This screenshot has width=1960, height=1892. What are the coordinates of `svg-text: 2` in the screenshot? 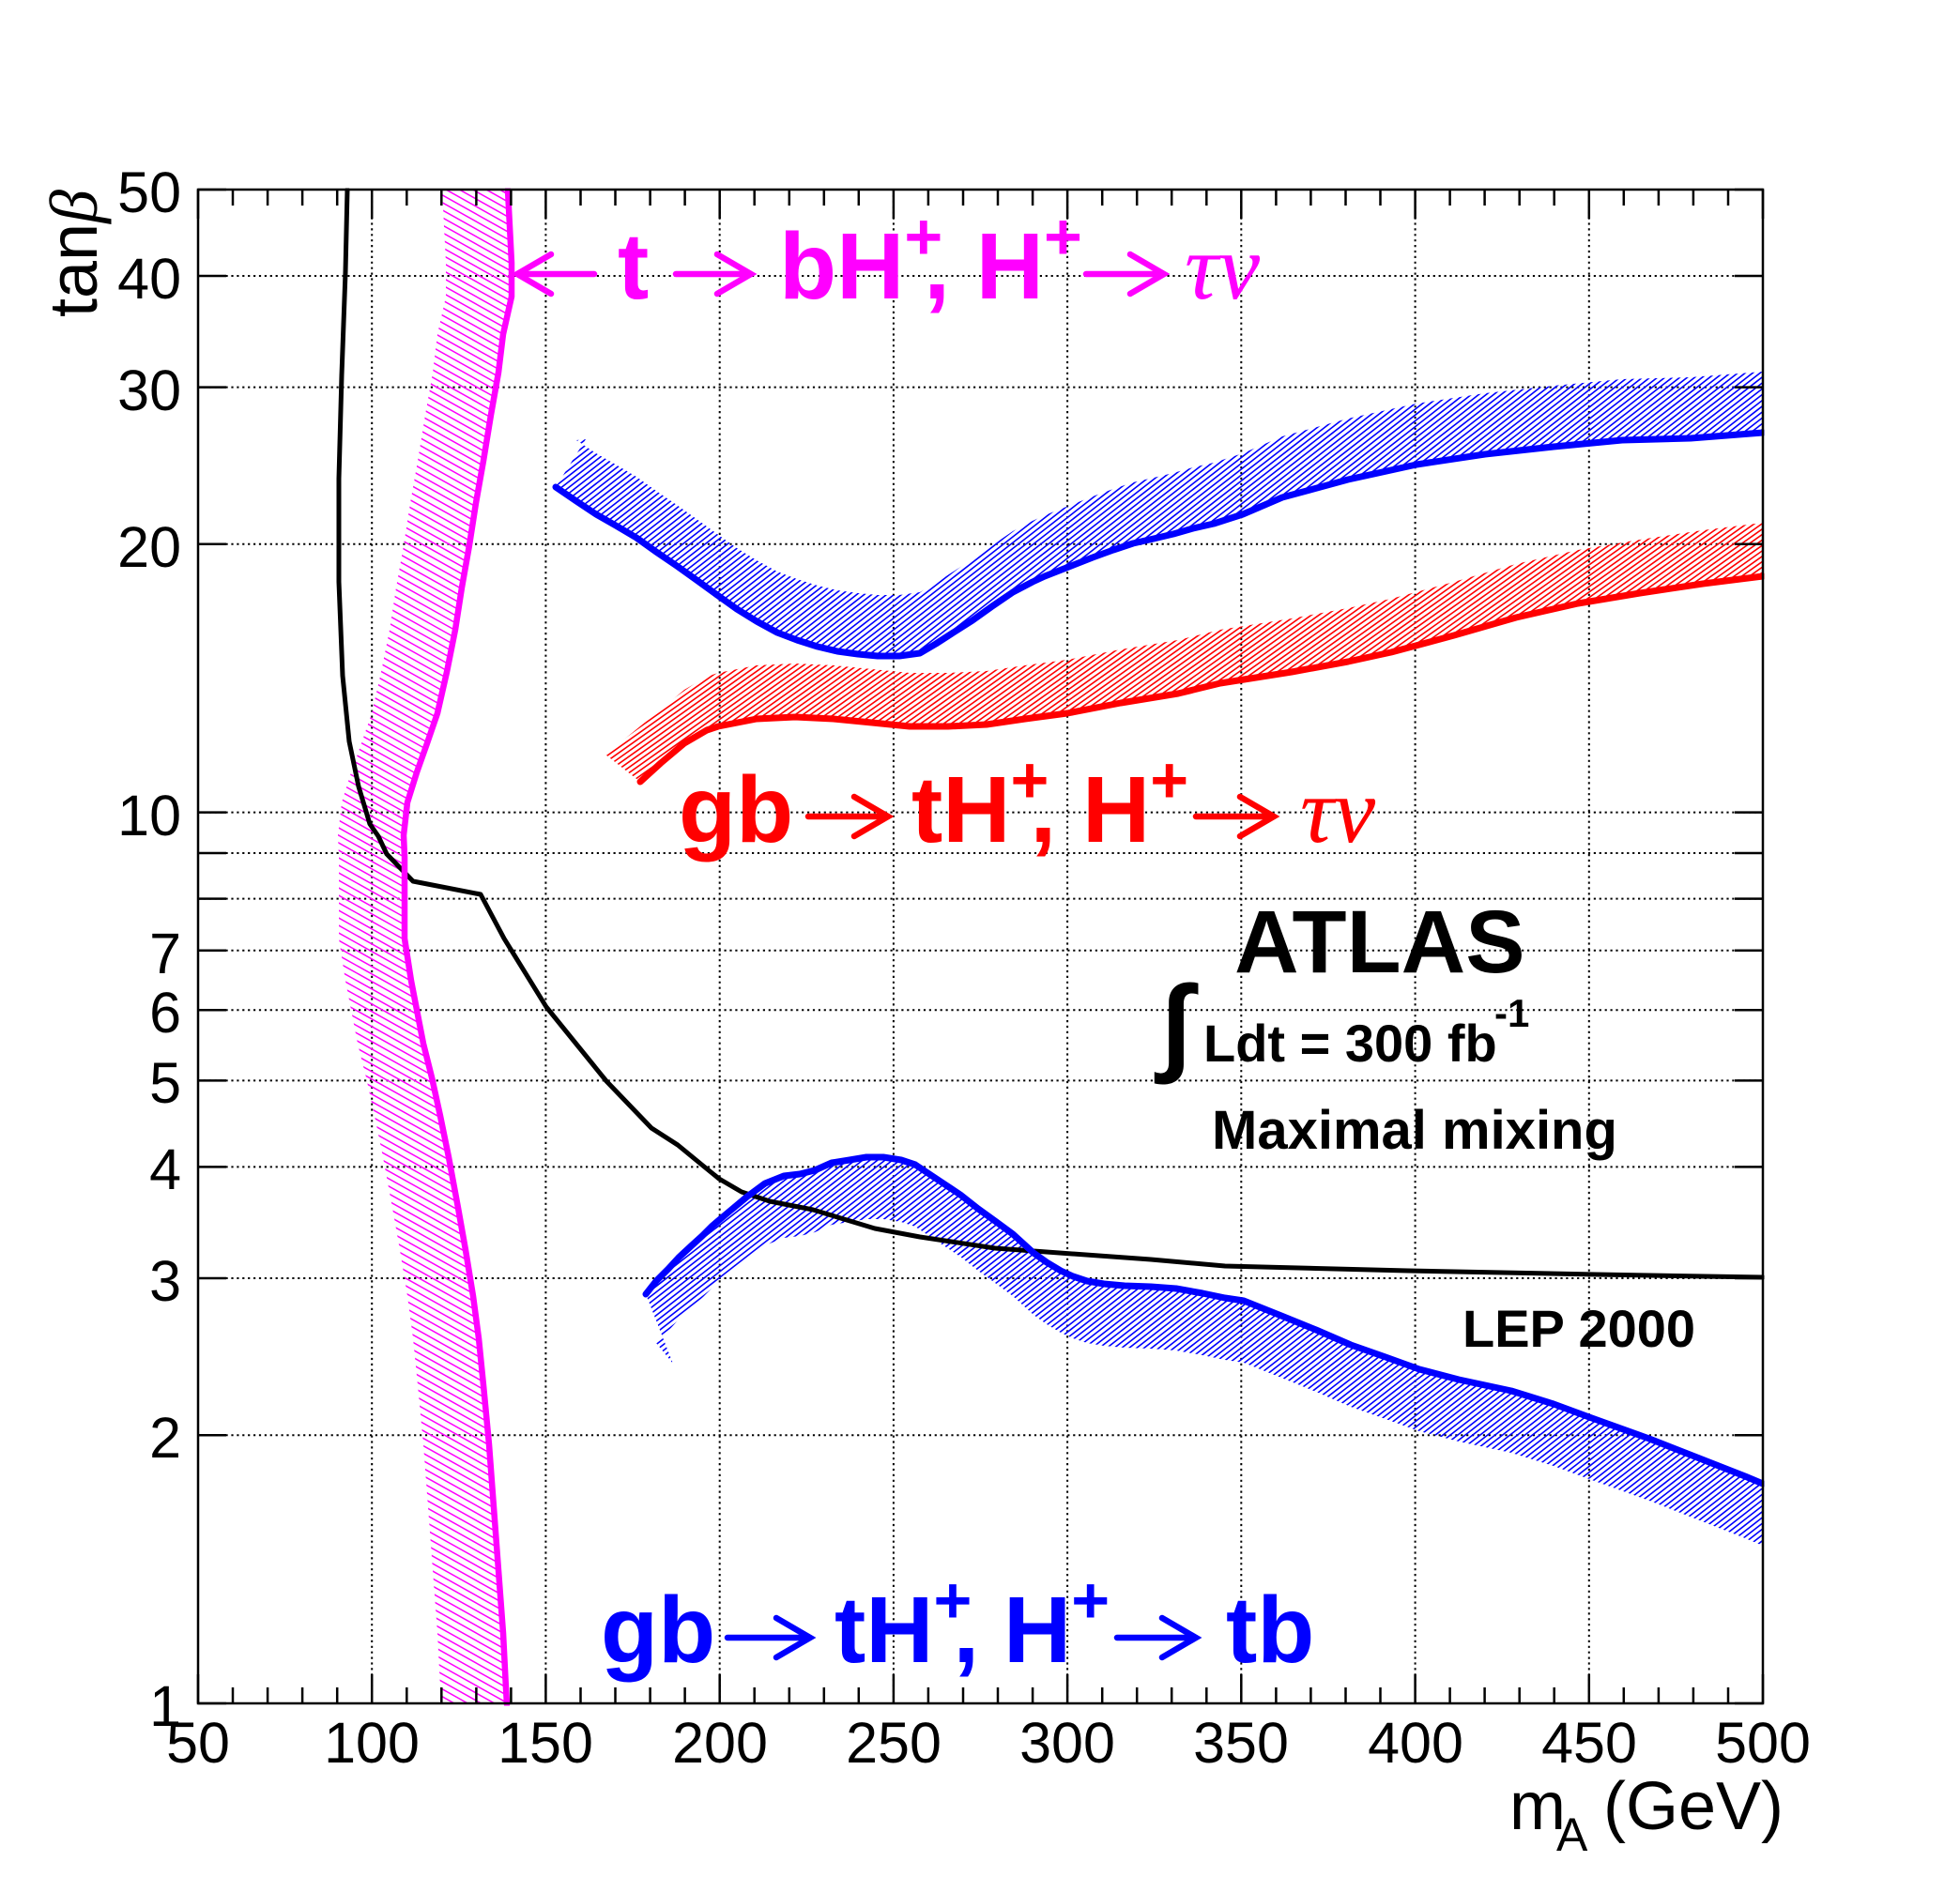 It's located at (165, 1438).